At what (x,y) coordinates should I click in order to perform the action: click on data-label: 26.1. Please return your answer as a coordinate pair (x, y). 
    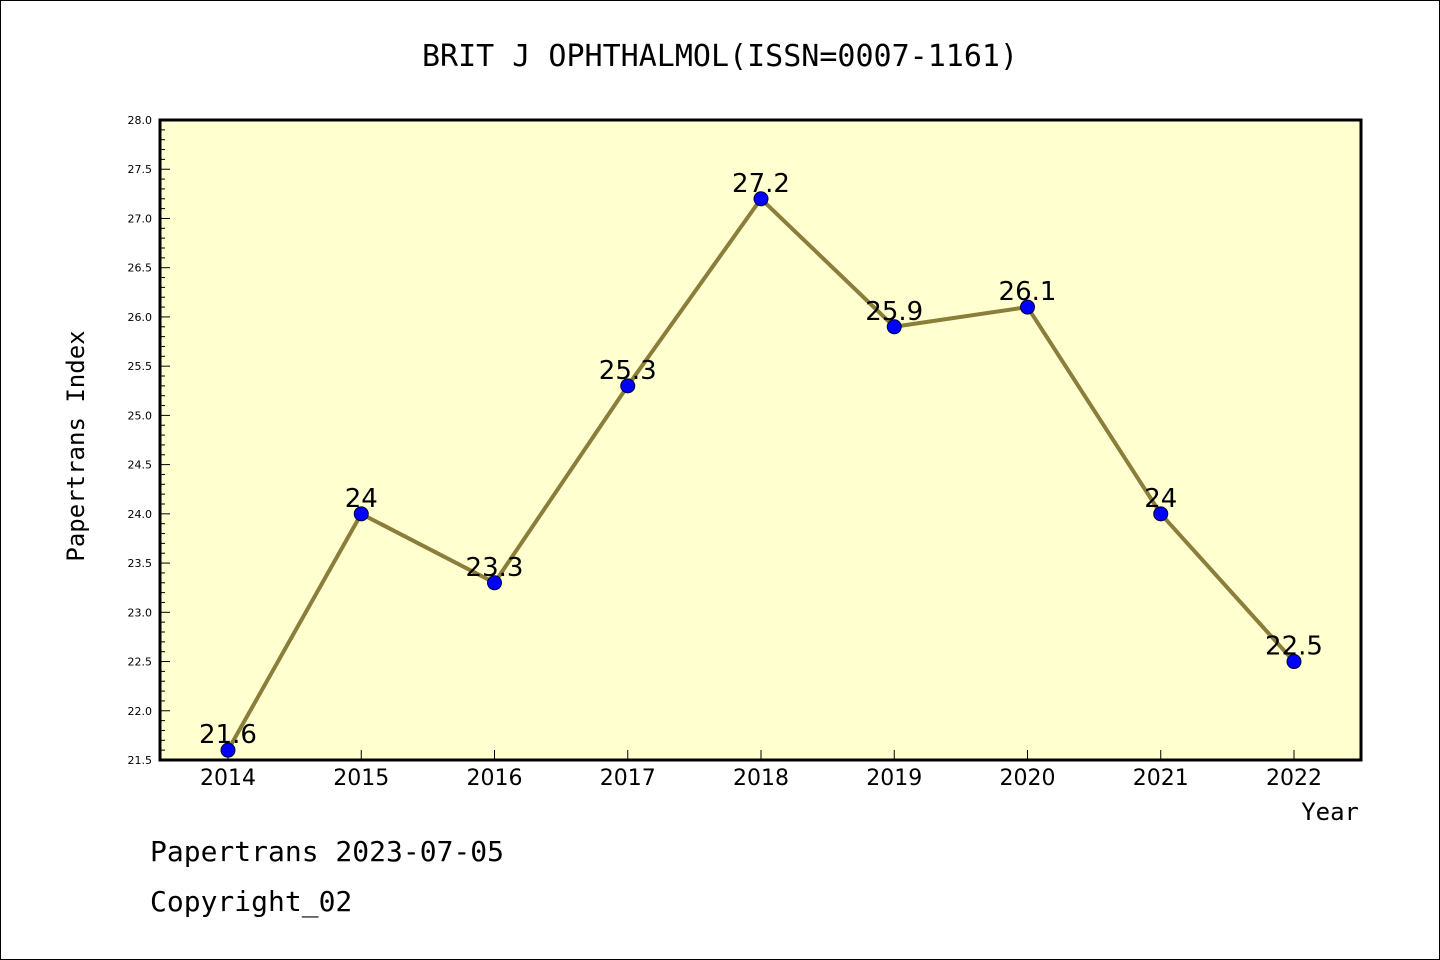
    Looking at the image, I should click on (1028, 292).